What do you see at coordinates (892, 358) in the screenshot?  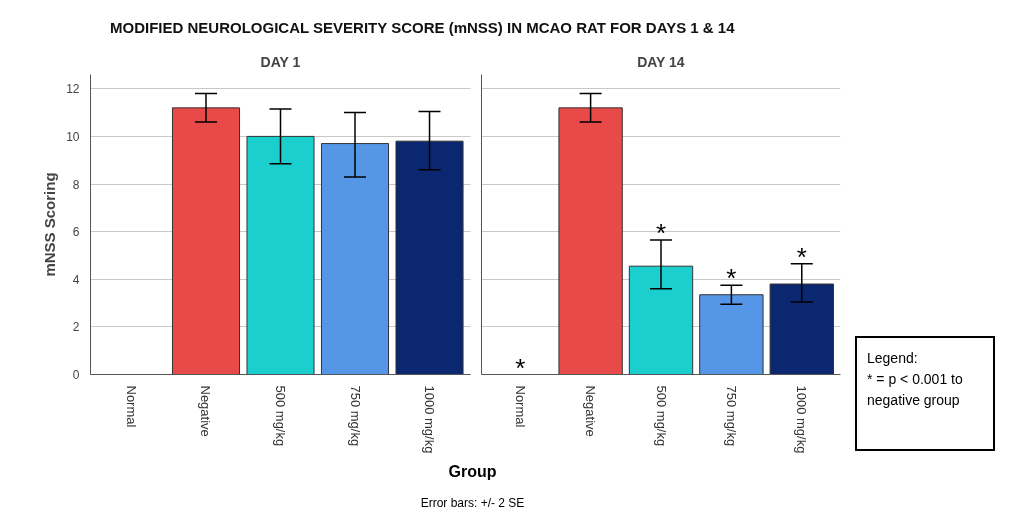 I see `text: Legend:` at bounding box center [892, 358].